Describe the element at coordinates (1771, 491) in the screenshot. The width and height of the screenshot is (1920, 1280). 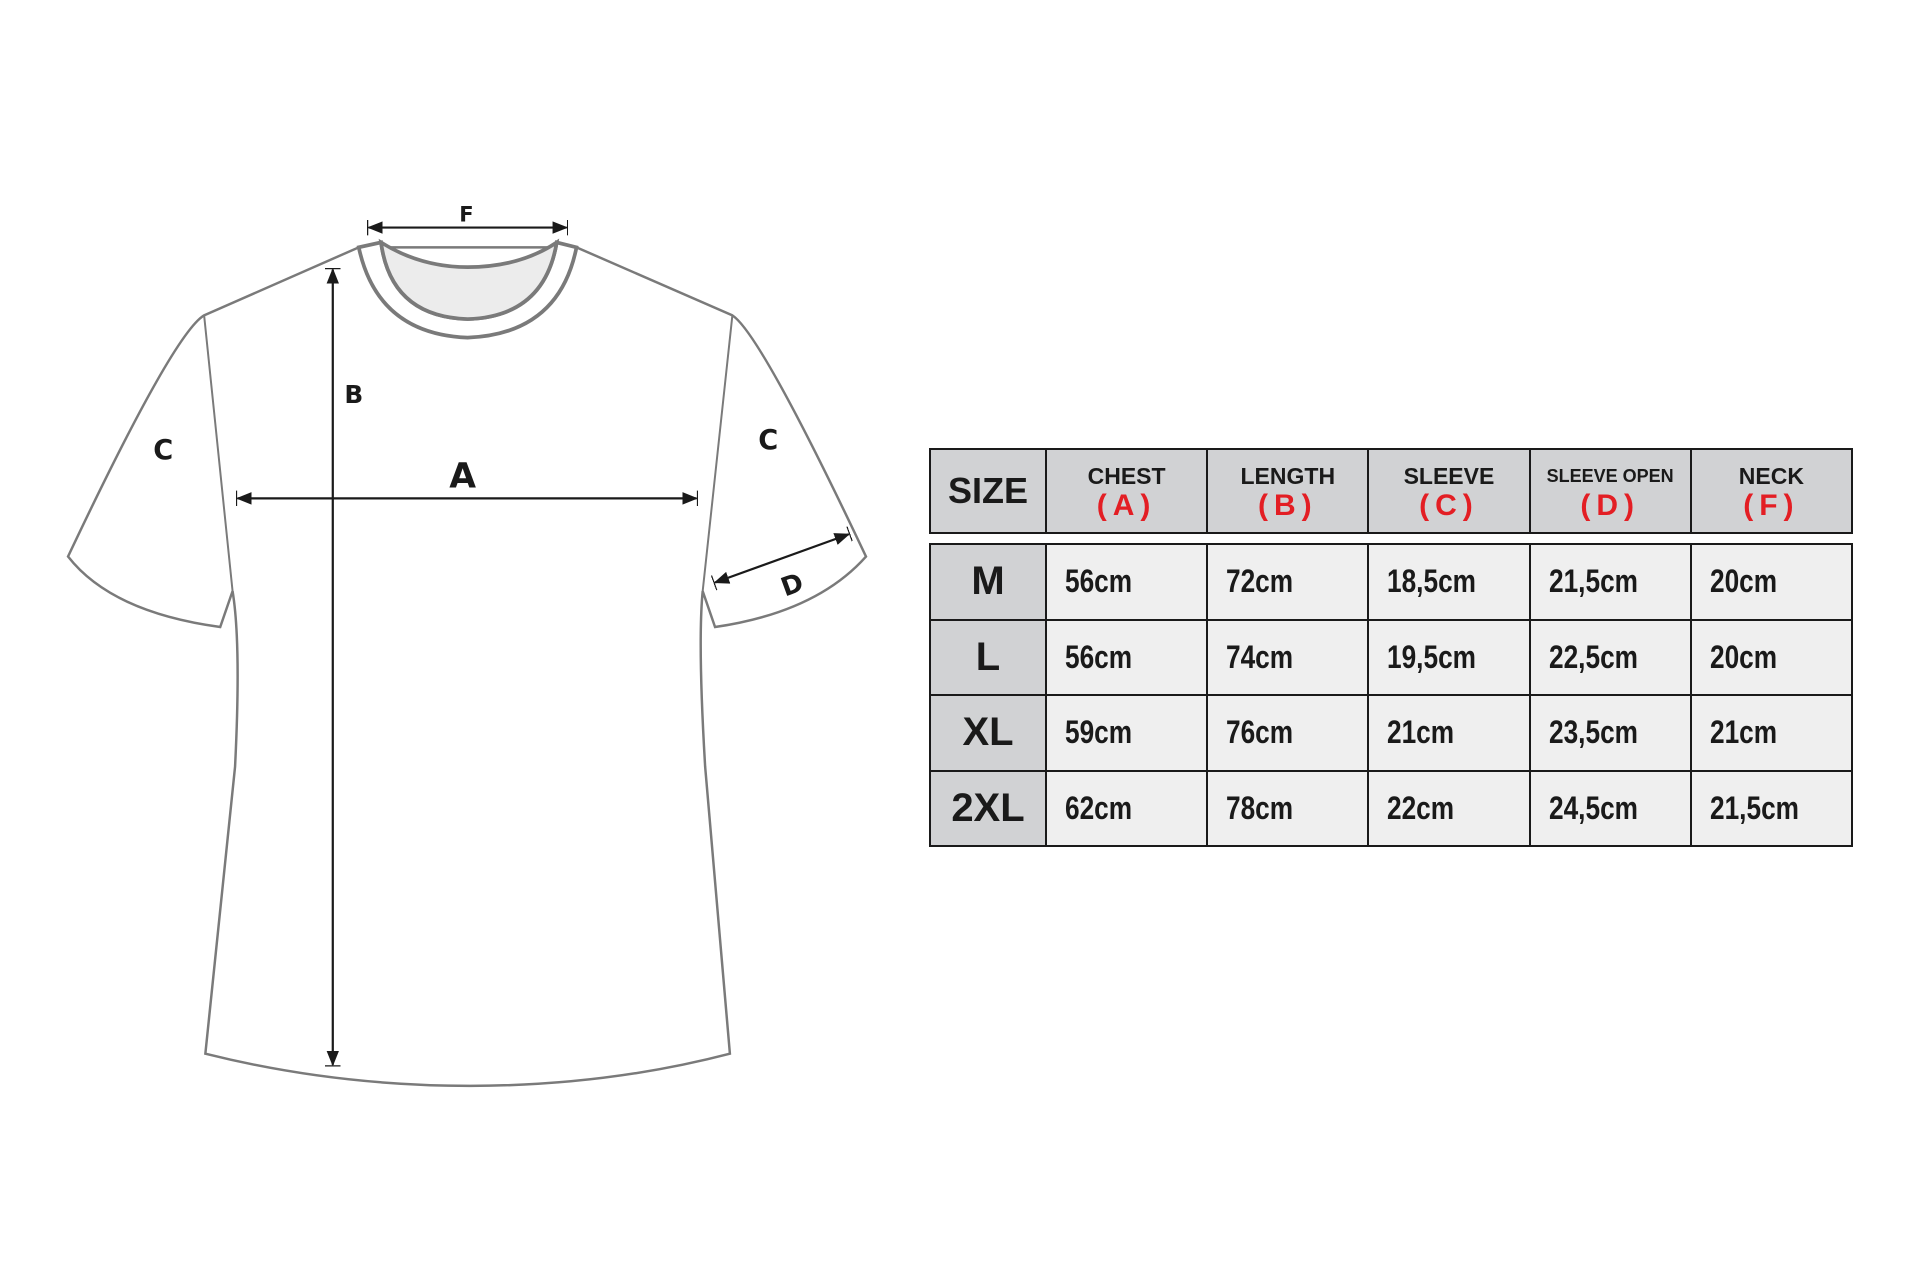
I see `header-neck: NECK (F)` at that location.